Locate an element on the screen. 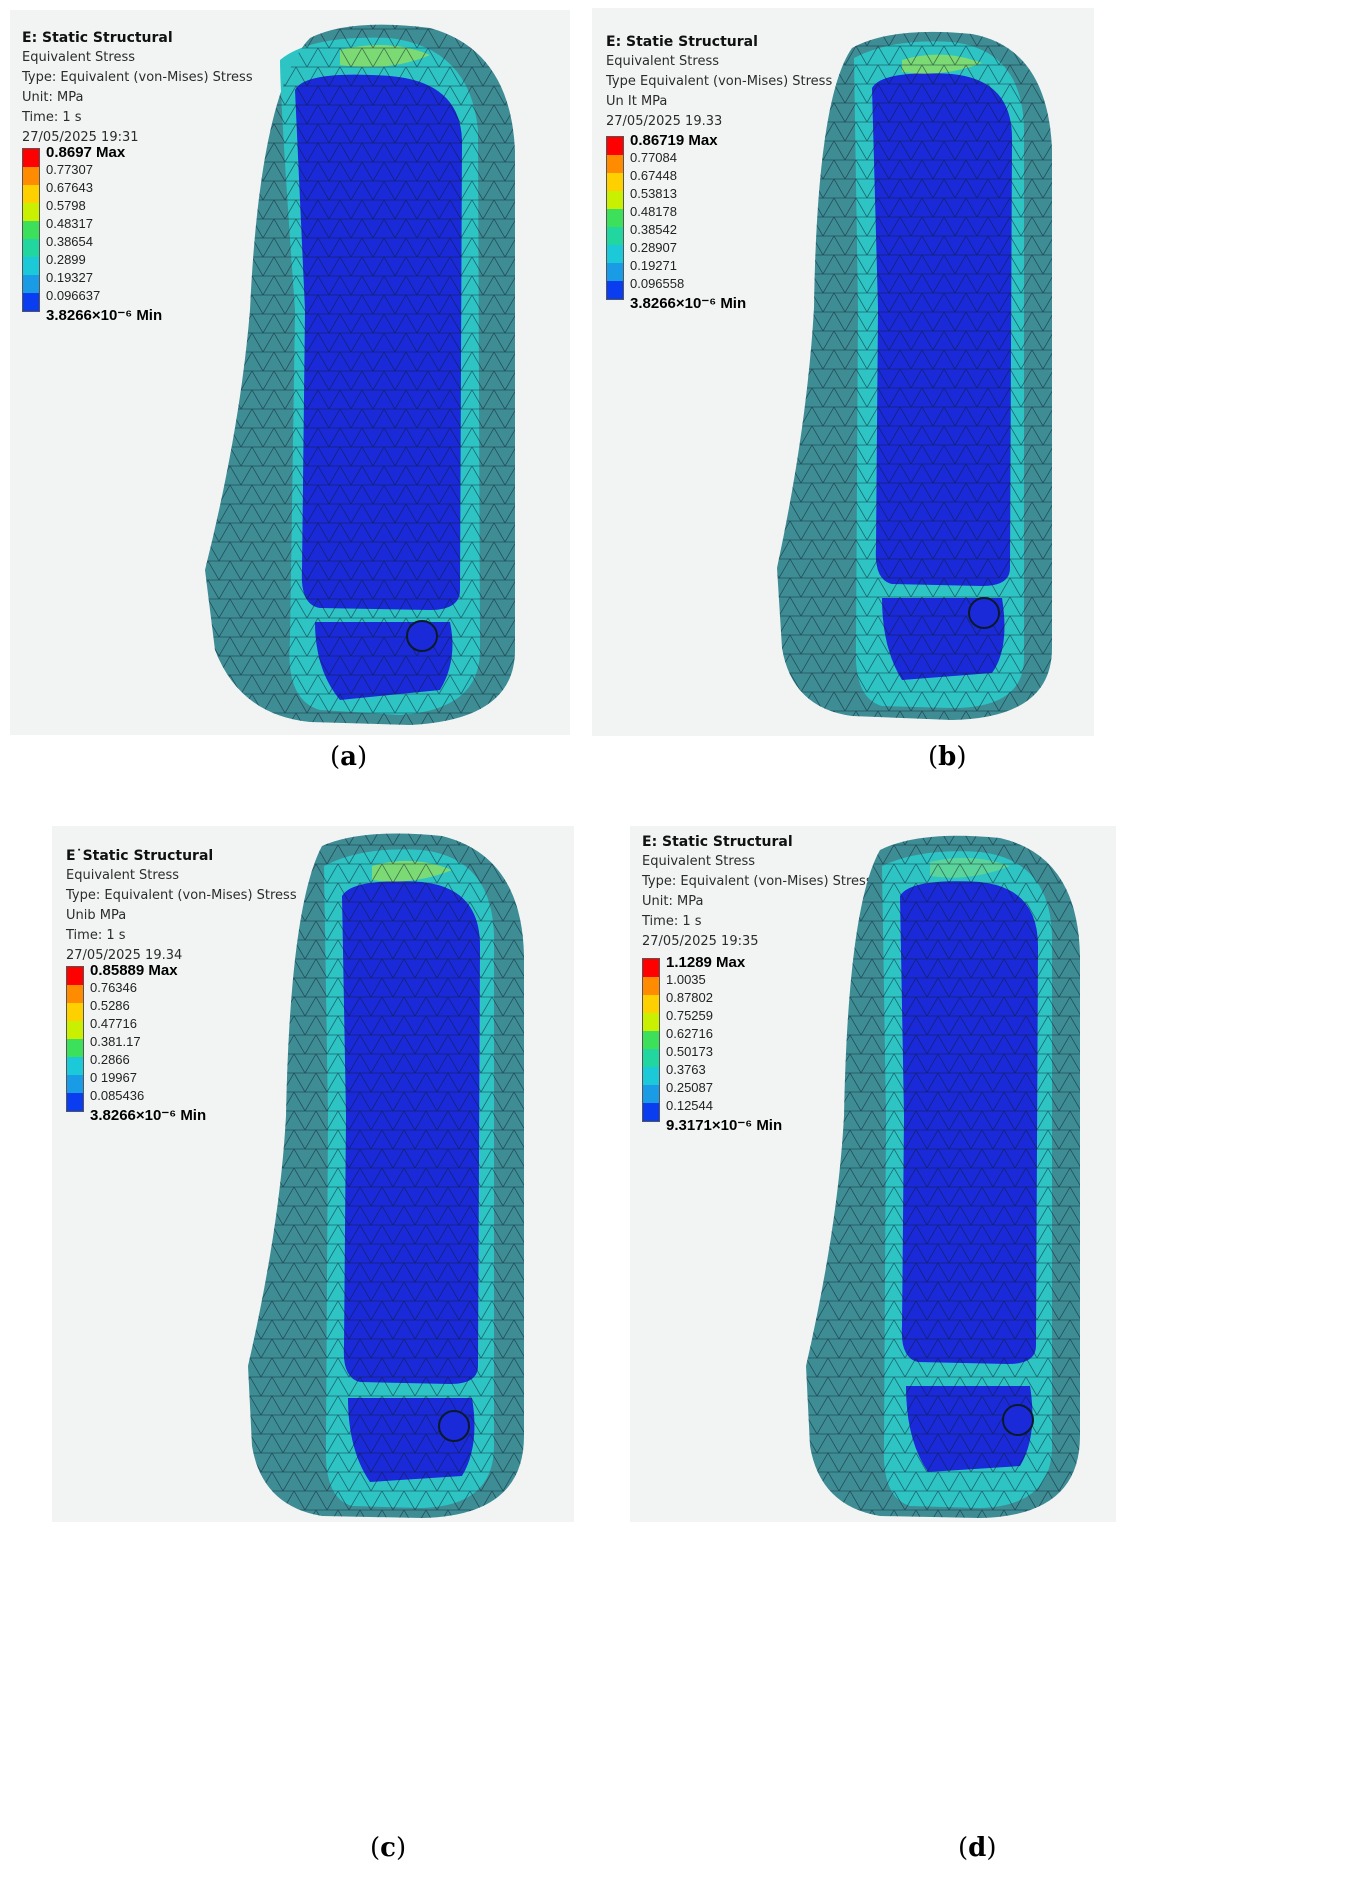 This screenshot has width=1359, height=1885. result-unit: Un It MPa is located at coordinates (637, 101).